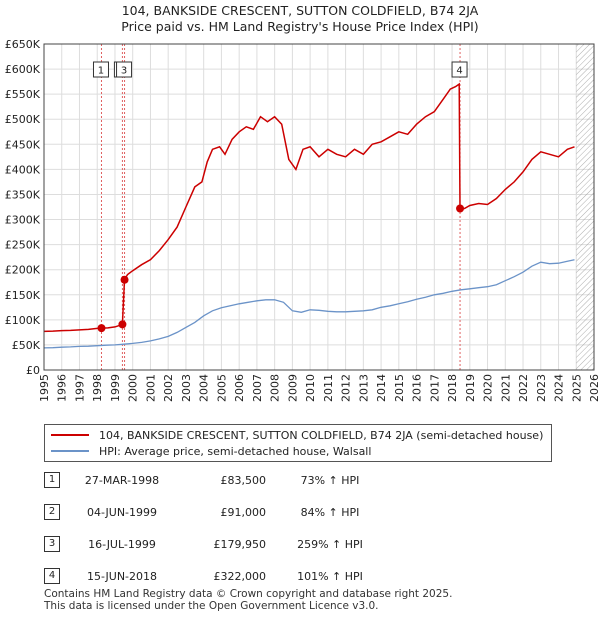 This screenshot has width=600, height=620. I want to click on x-tick-label: 2025, so click(576, 388).